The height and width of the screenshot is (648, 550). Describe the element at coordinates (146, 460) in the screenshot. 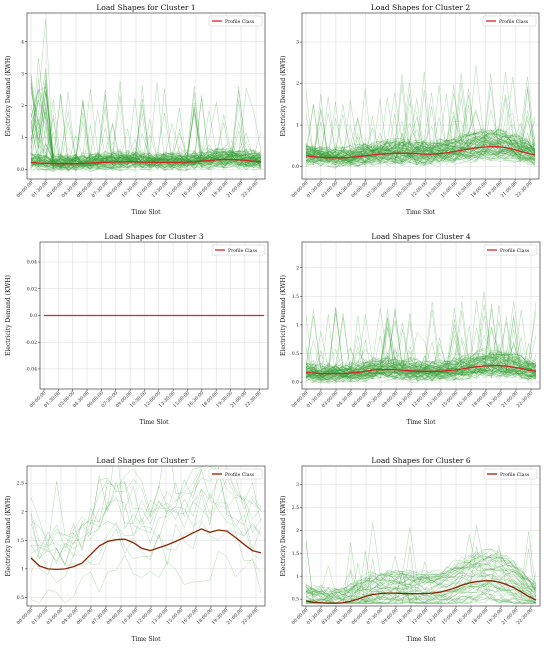

I see `chart-title: Load Shapes for Cluster 5` at that location.